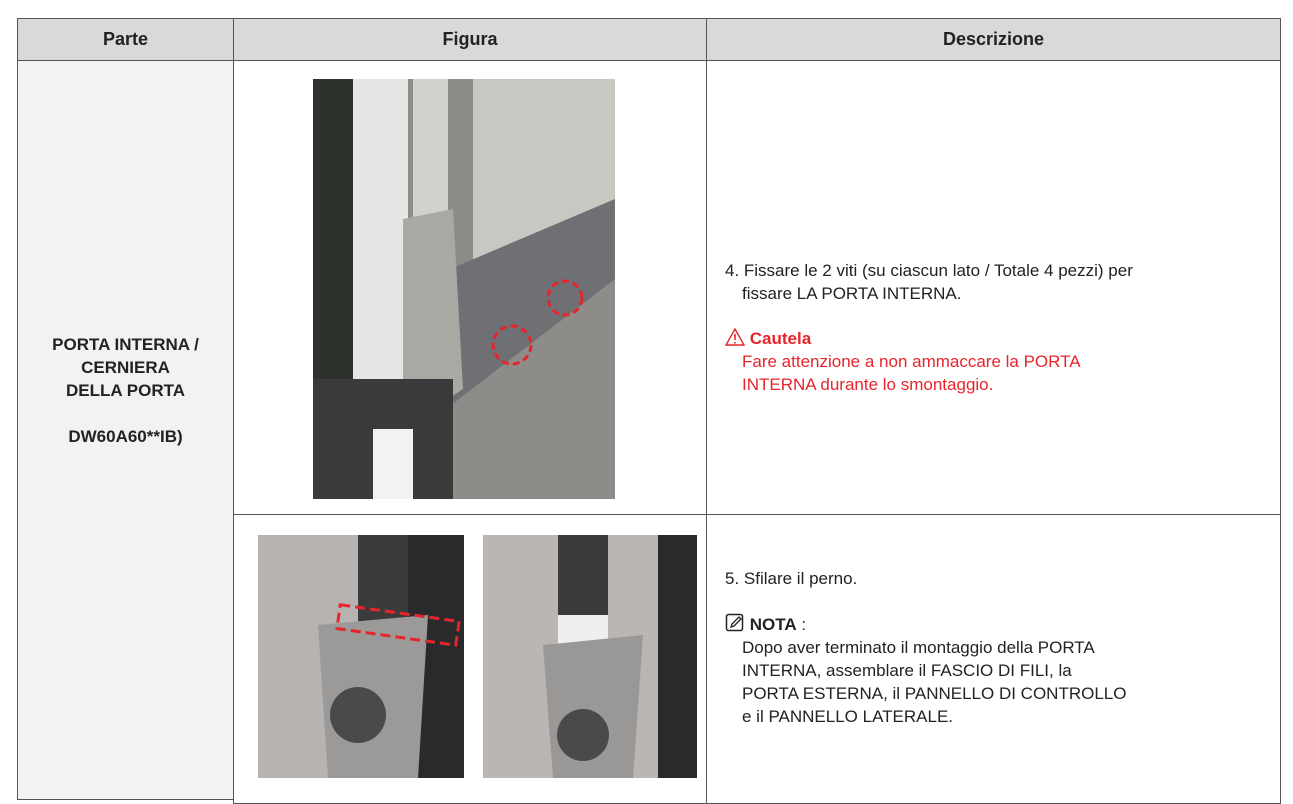 This screenshot has height=804, width=1293. What do you see at coordinates (868, 384) in the screenshot?
I see `caution-line: INTERNA durante lo smontaggio.` at bounding box center [868, 384].